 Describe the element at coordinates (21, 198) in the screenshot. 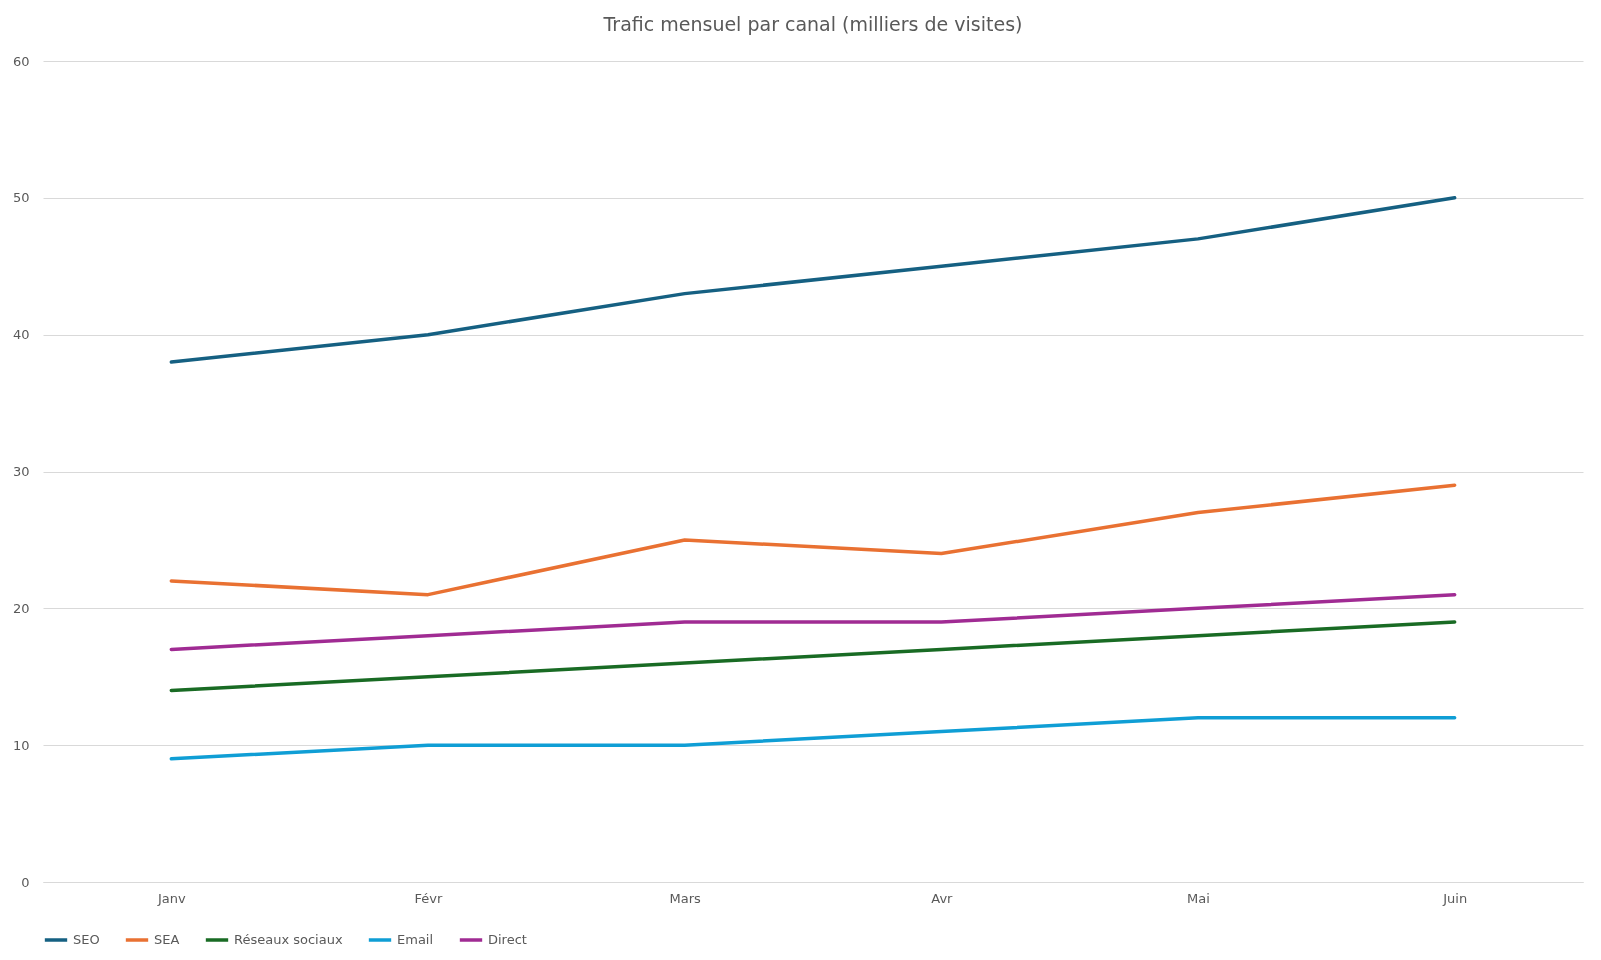

I see `y-tick-label: 50` at that location.